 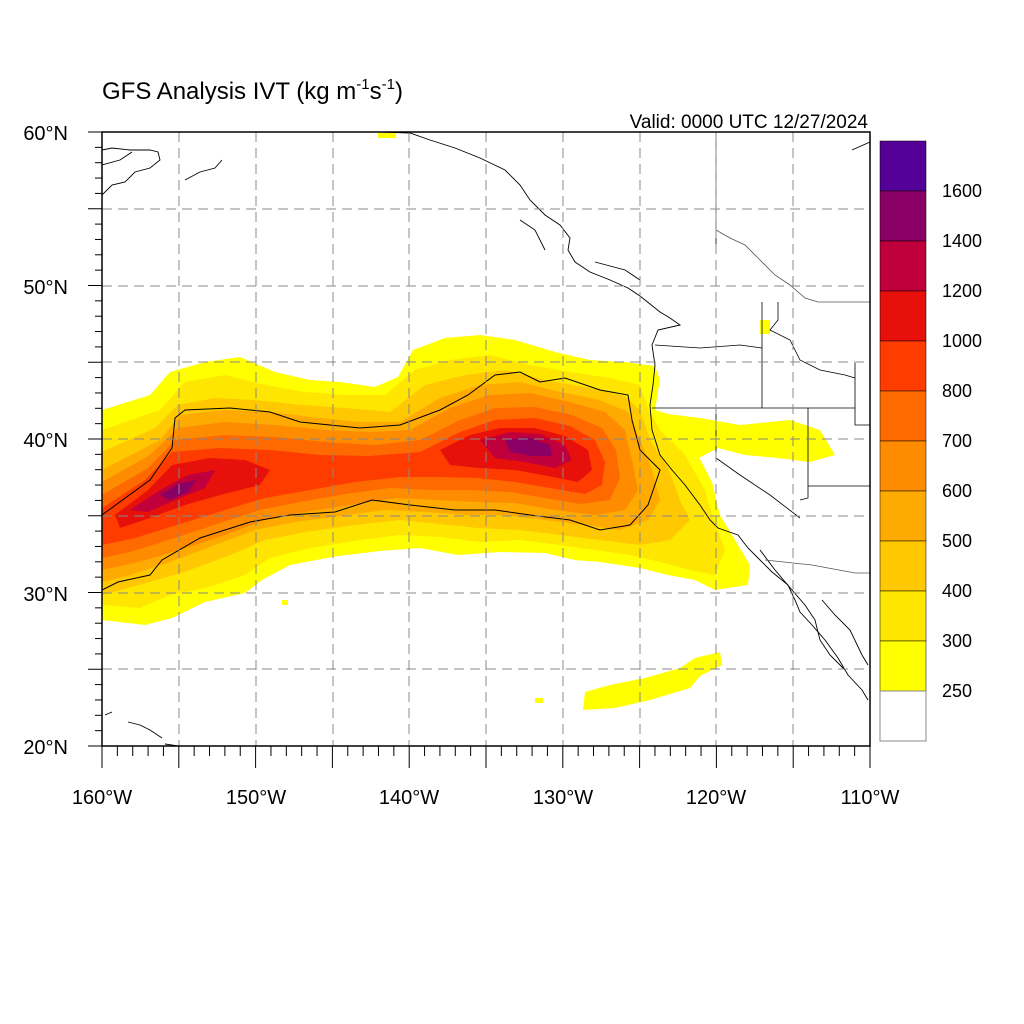 What do you see at coordinates (749, 122) in the screenshot?
I see `valid-time: Valid: 0000 UTC 12/27/2024` at bounding box center [749, 122].